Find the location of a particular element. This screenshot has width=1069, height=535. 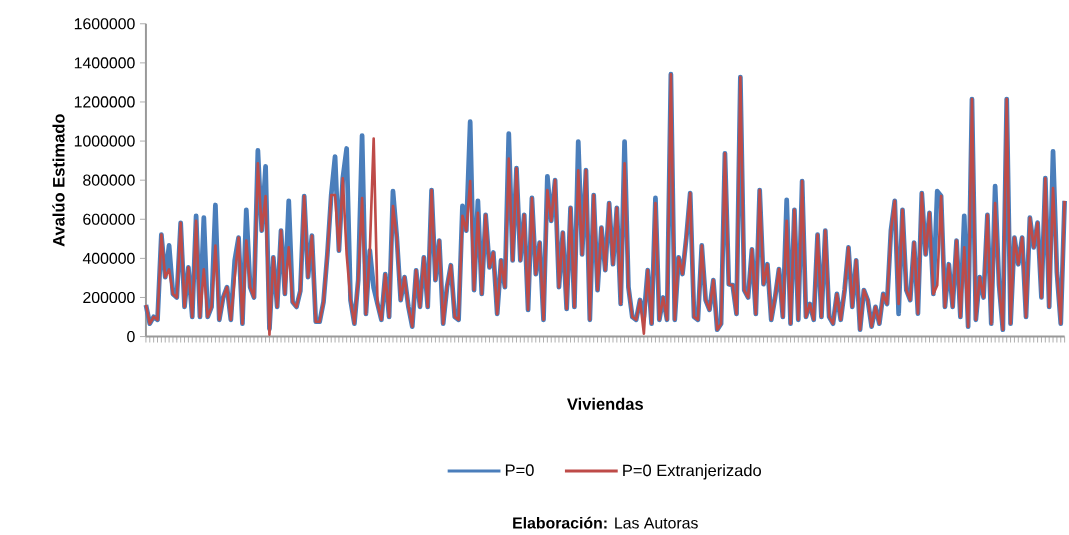

legend-label: P=0 Extranjerizado is located at coordinates (692, 472).